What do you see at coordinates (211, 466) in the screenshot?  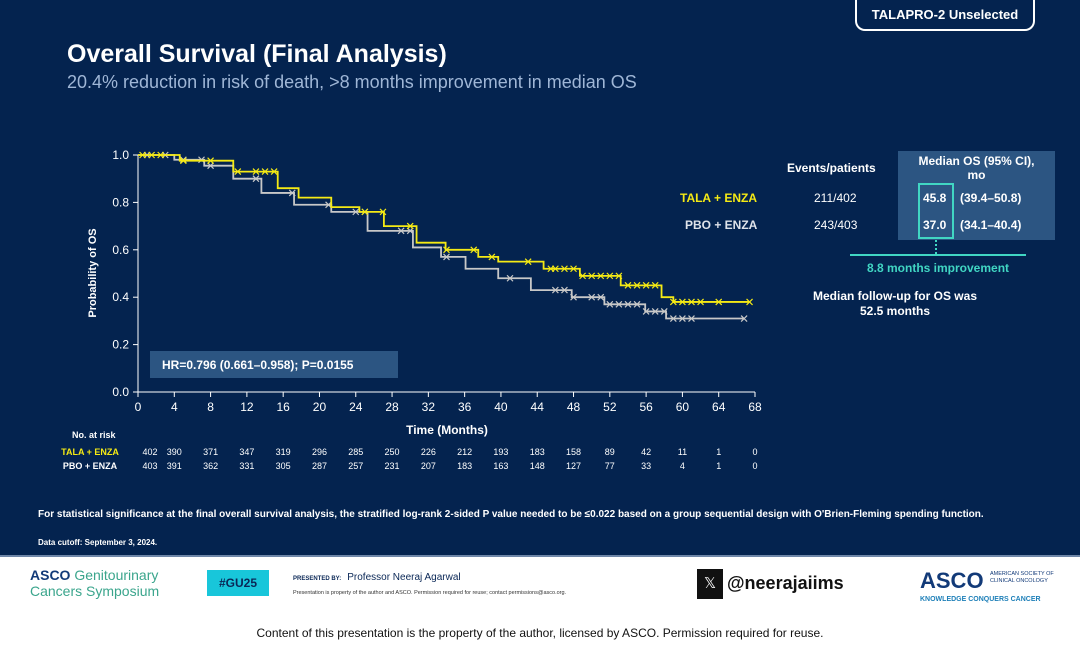 I see `risk-cell: 362` at bounding box center [211, 466].